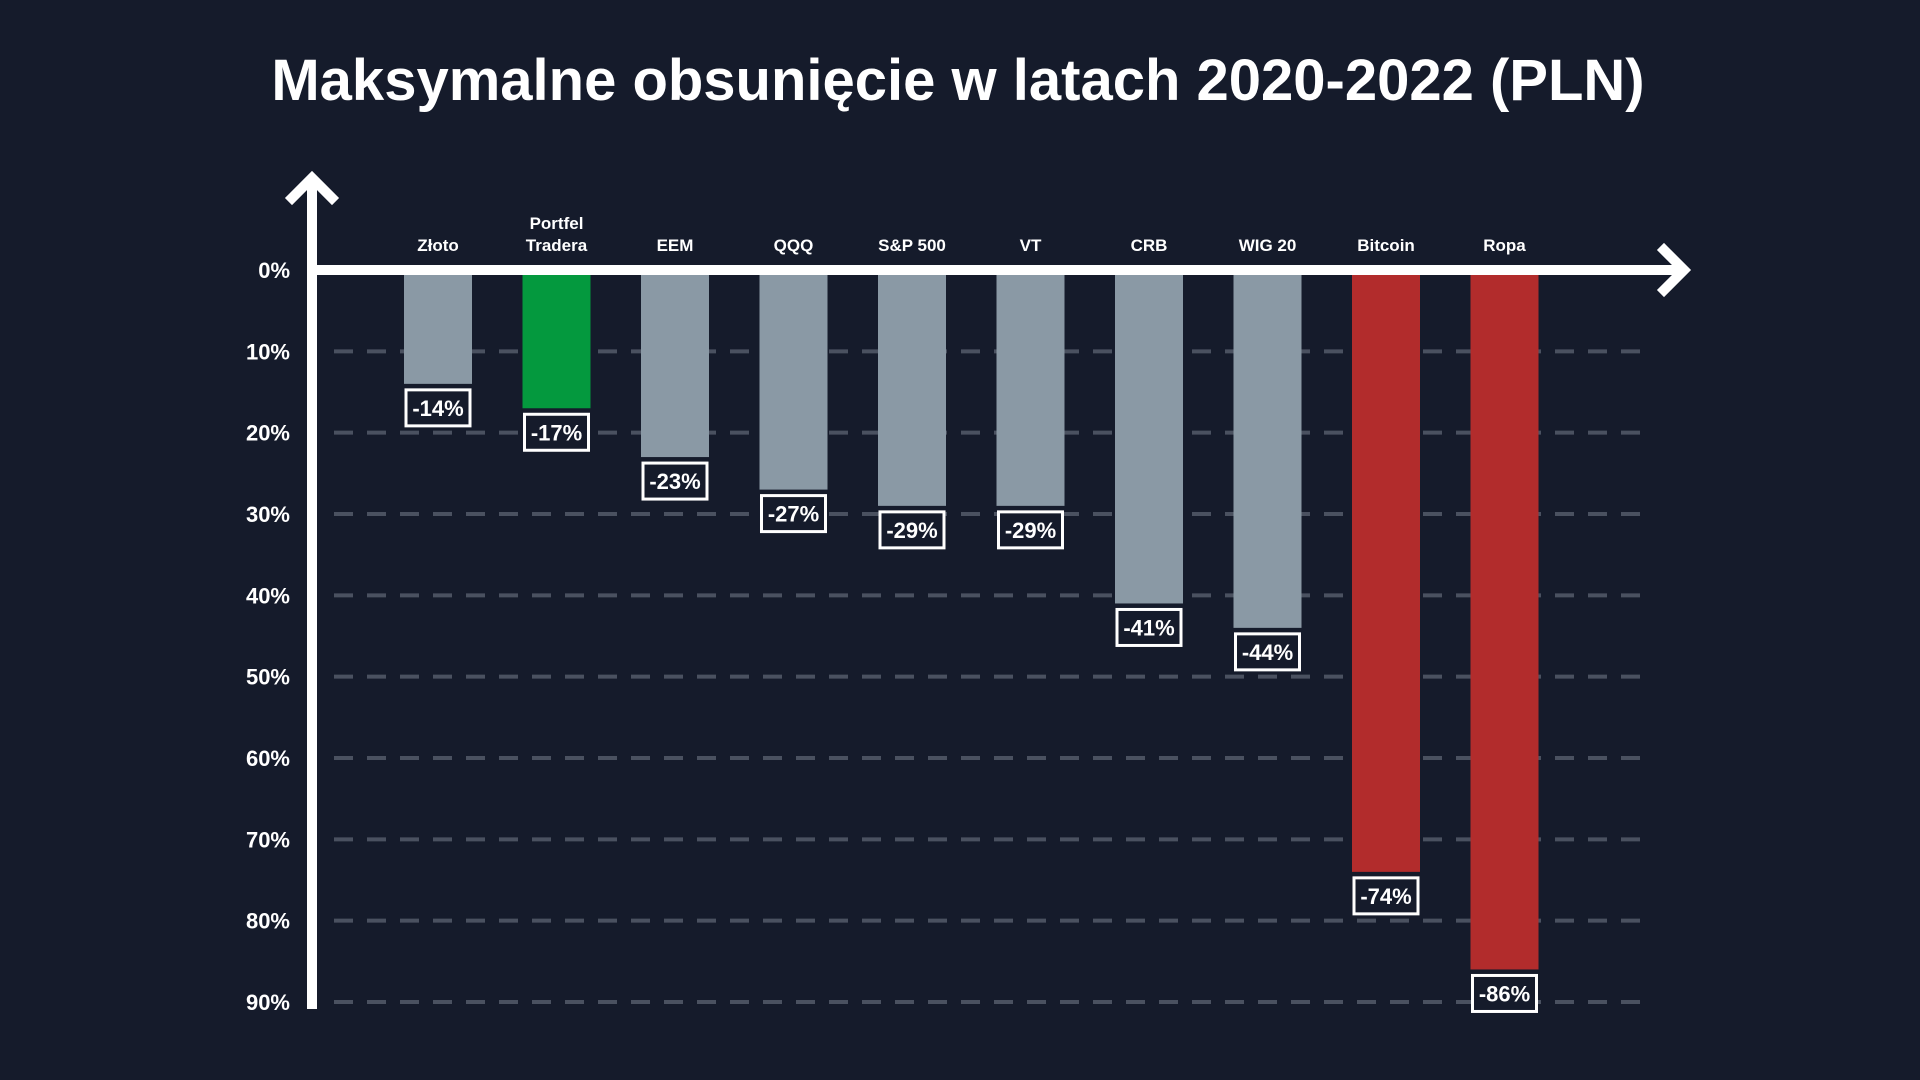 The height and width of the screenshot is (1080, 1920). I want to click on y-tick-label: 30%, so click(268, 514).